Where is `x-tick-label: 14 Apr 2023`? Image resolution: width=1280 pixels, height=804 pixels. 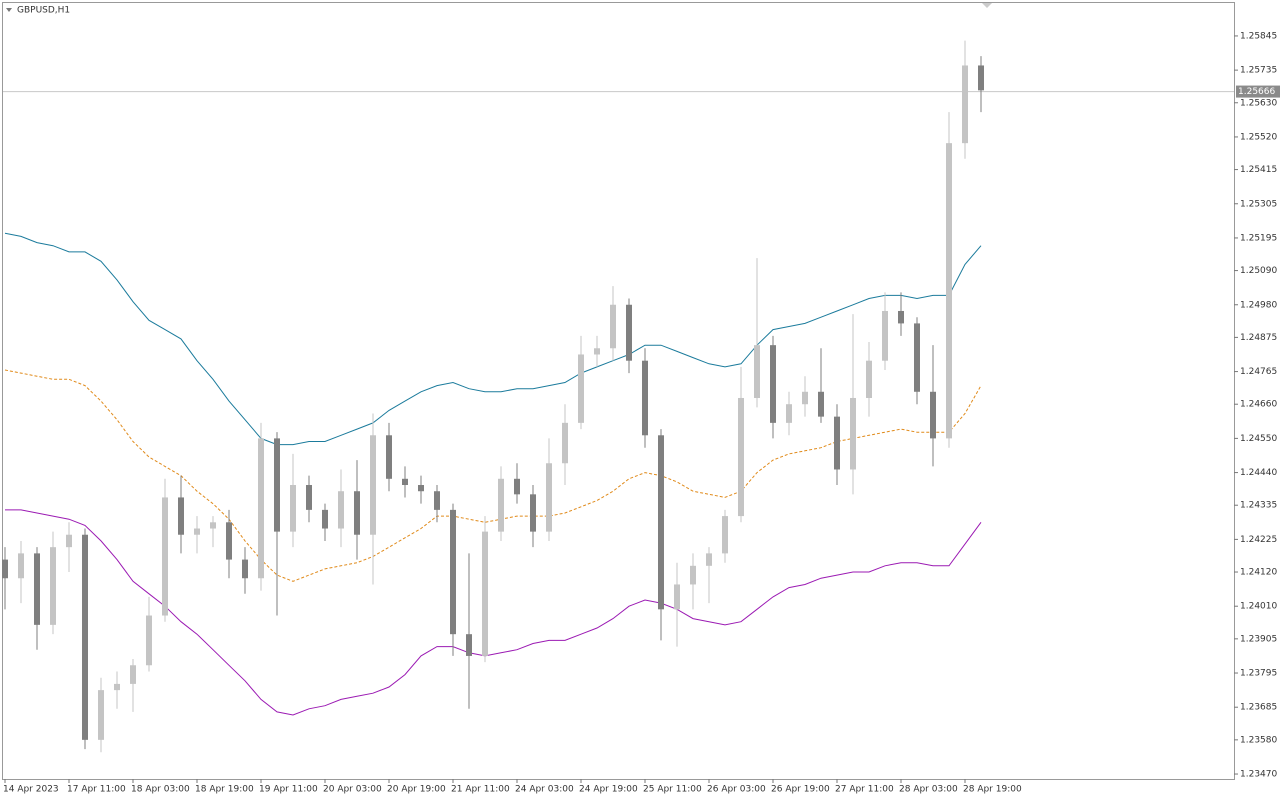 x-tick-label: 14 Apr 2023 is located at coordinates (31, 790).